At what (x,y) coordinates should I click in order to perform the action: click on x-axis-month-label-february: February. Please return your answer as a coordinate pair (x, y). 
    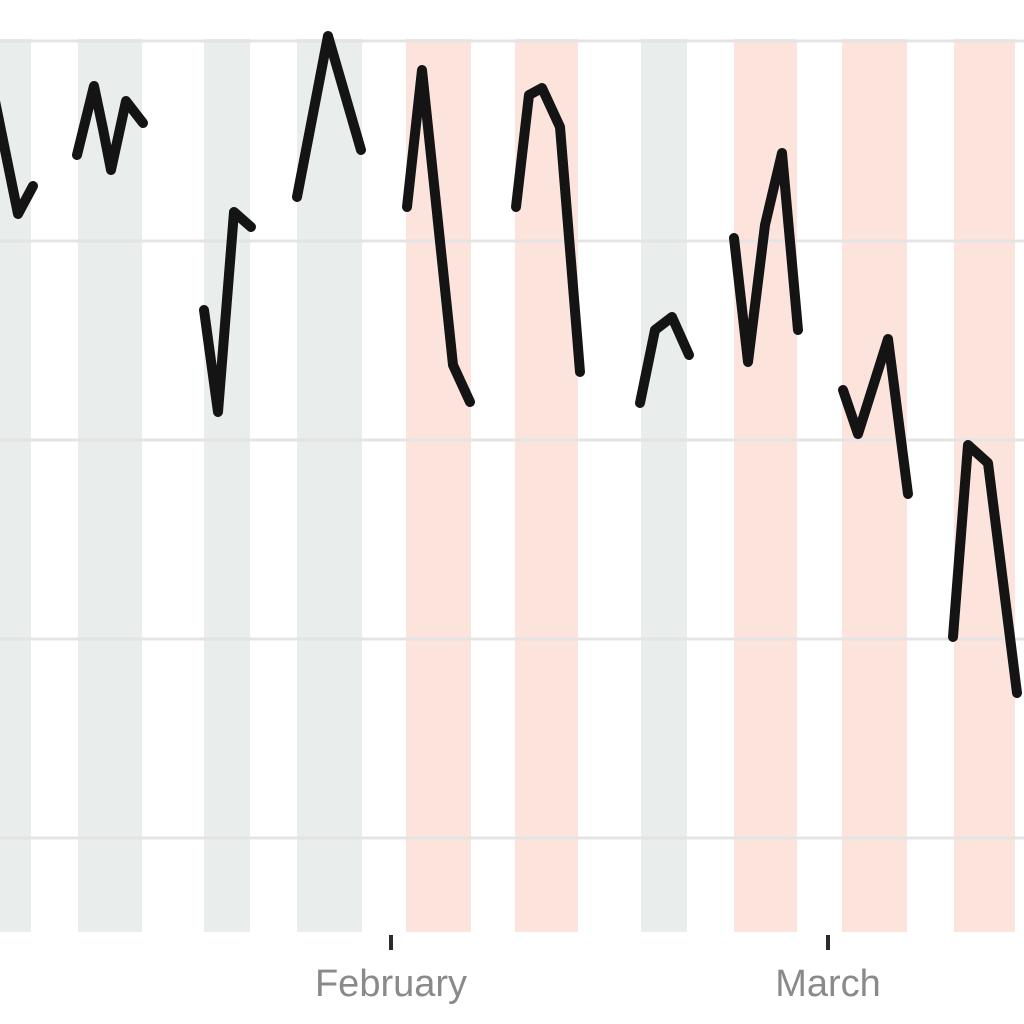
    Looking at the image, I should click on (391, 984).